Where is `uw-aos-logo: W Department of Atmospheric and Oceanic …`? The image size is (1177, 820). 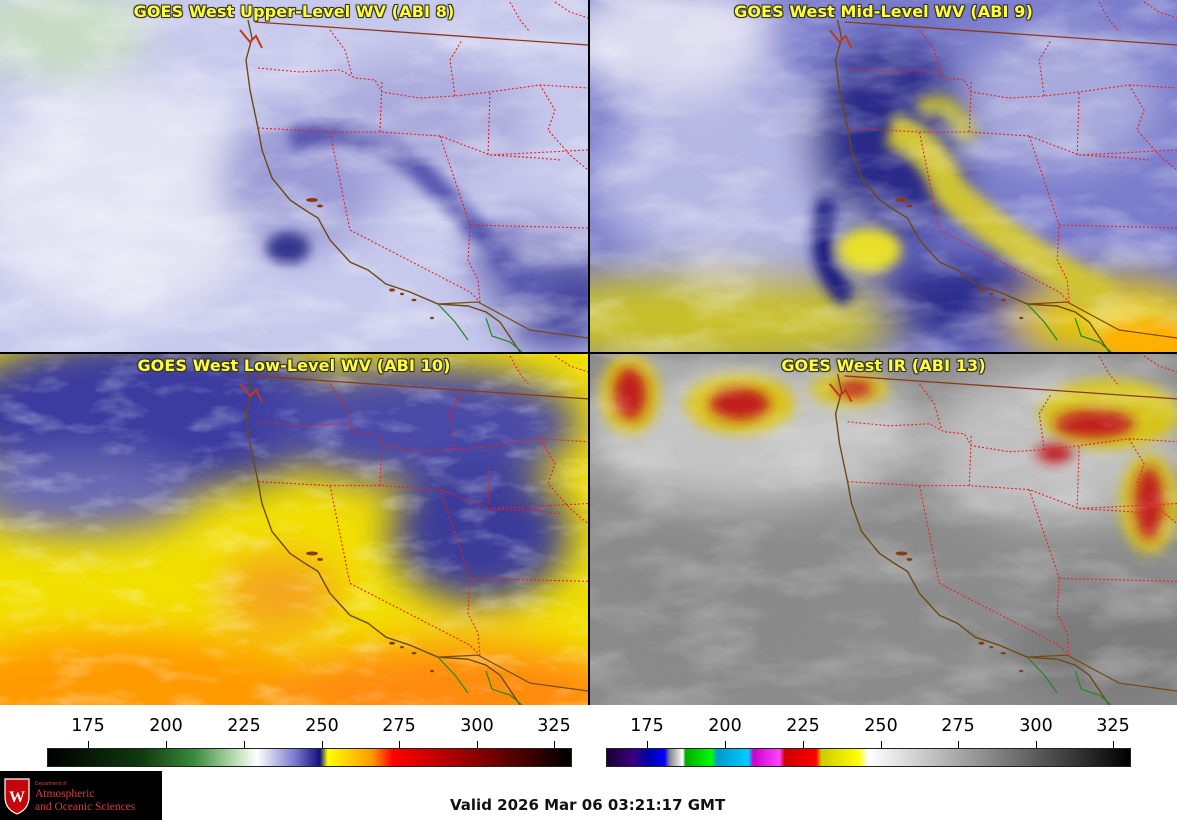 uw-aos-logo: W Department of Atmospheric and Oceanic … is located at coordinates (81, 795).